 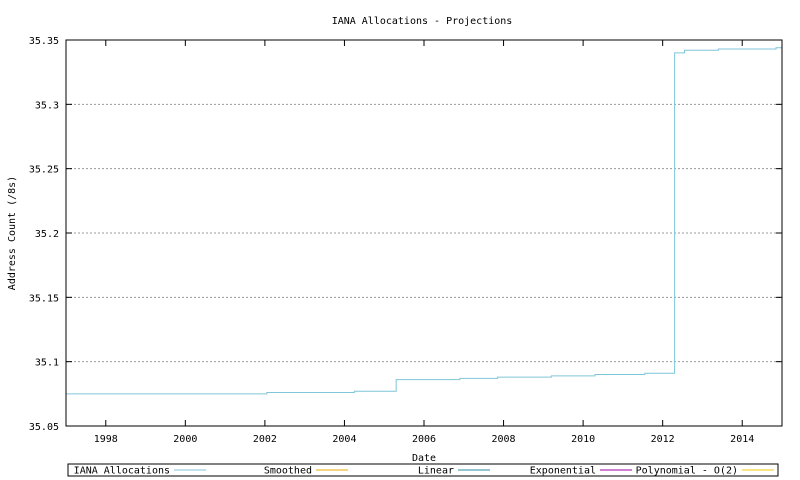 What do you see at coordinates (563, 471) in the screenshot?
I see `legend-label: Exponential` at bounding box center [563, 471].